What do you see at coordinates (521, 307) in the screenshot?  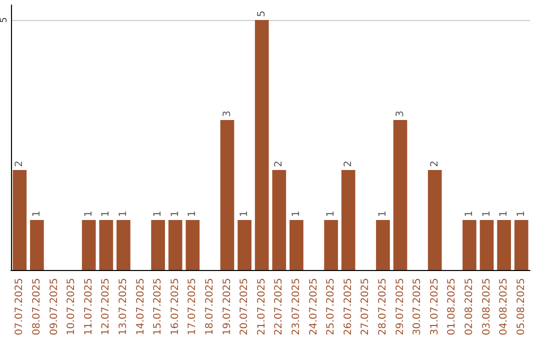 I see `x-tick-label: 05.08.2025` at bounding box center [521, 307].